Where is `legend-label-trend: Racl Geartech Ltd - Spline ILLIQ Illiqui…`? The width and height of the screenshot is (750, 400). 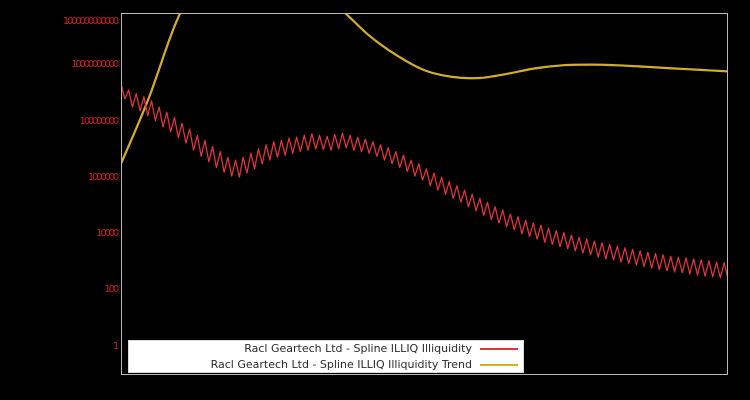 legend-label-trend: Racl Geartech Ltd - Spline ILLIQ Illiqui… is located at coordinates (341, 364).